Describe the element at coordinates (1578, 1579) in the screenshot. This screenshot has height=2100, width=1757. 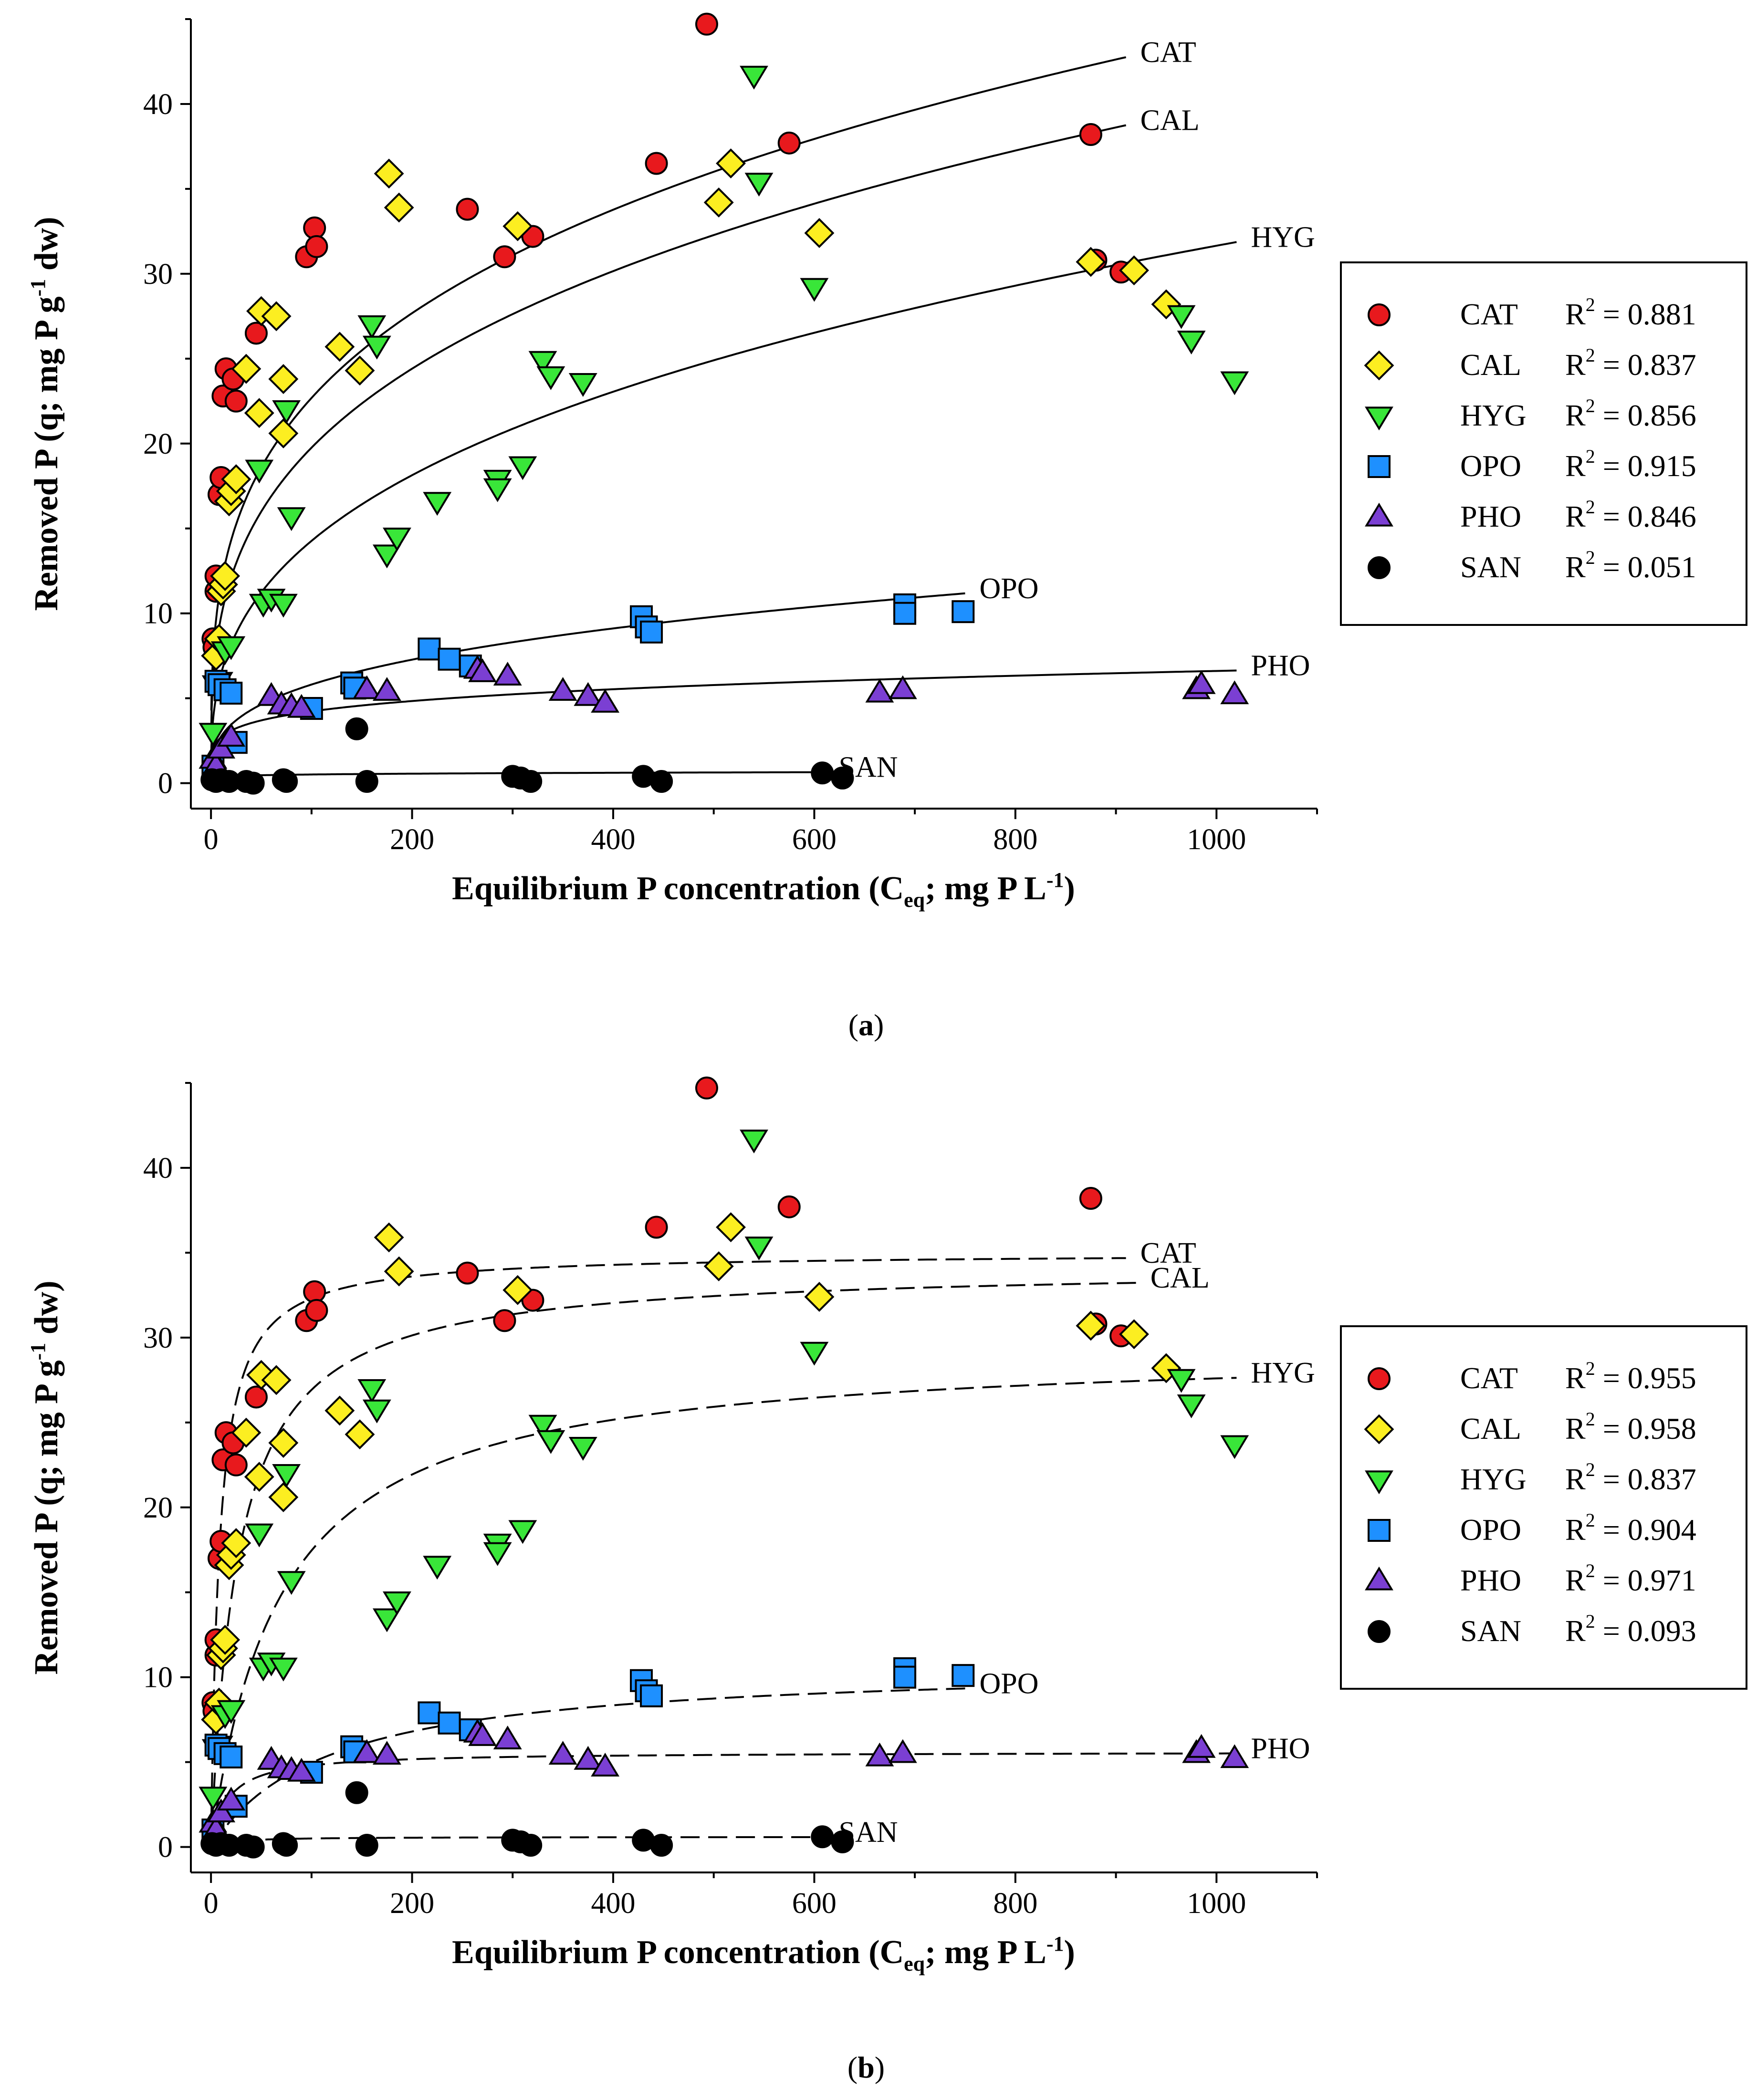
I see `legend-entry-pho: PHO R2 = 0.971` at that location.